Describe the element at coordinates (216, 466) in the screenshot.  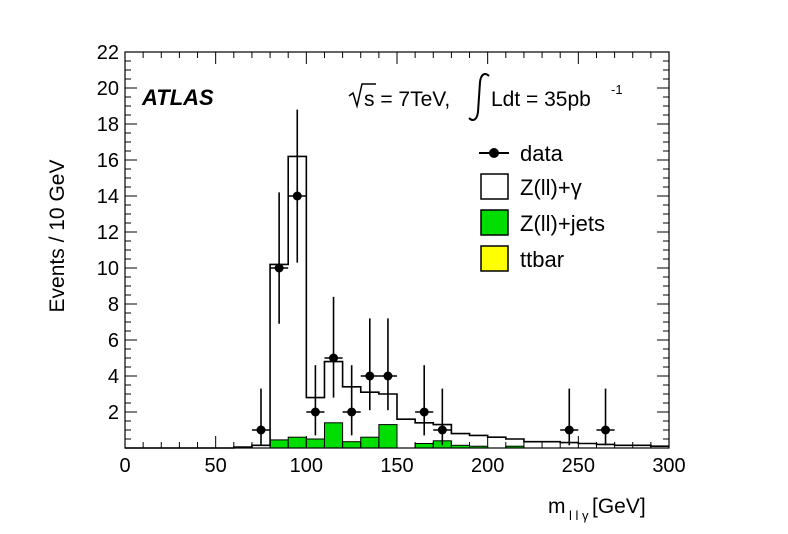
I see `x-tick-label-1: 50` at that location.